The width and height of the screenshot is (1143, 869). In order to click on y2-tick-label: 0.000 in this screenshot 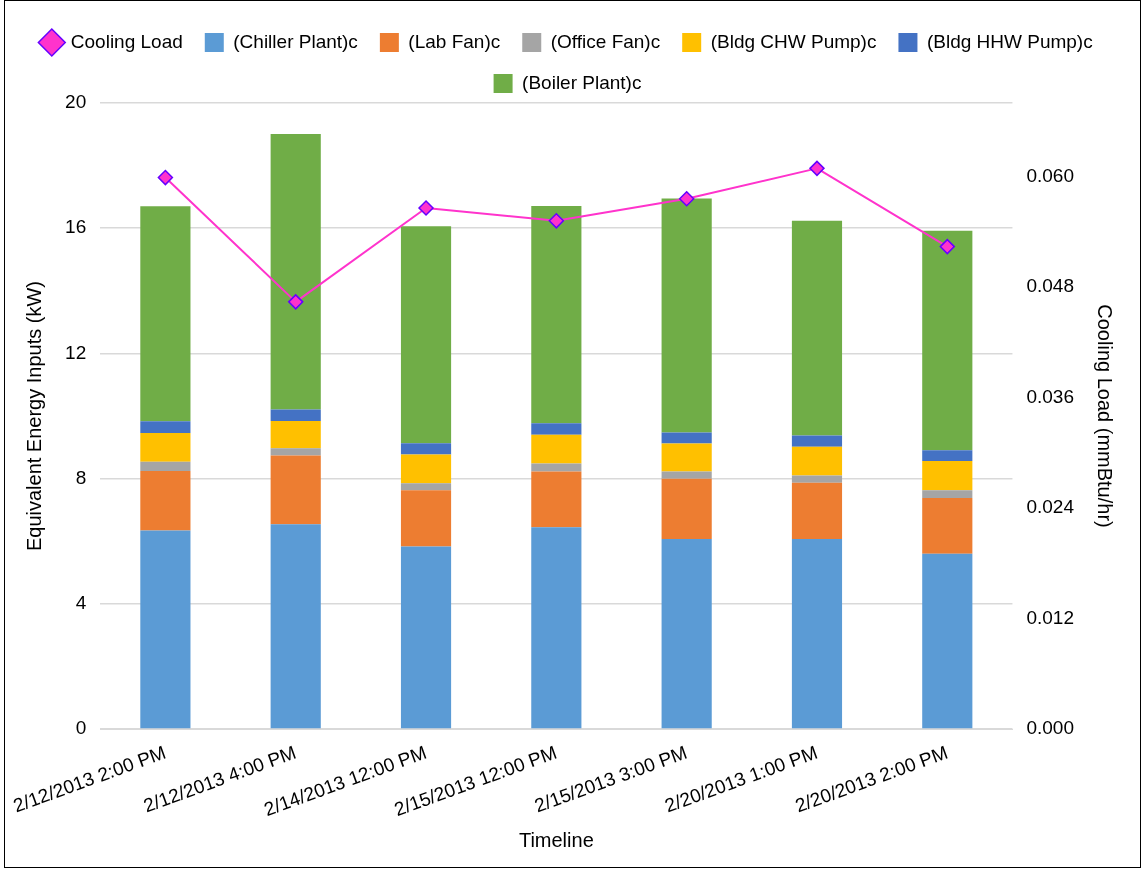, I will do `click(1050, 728)`.